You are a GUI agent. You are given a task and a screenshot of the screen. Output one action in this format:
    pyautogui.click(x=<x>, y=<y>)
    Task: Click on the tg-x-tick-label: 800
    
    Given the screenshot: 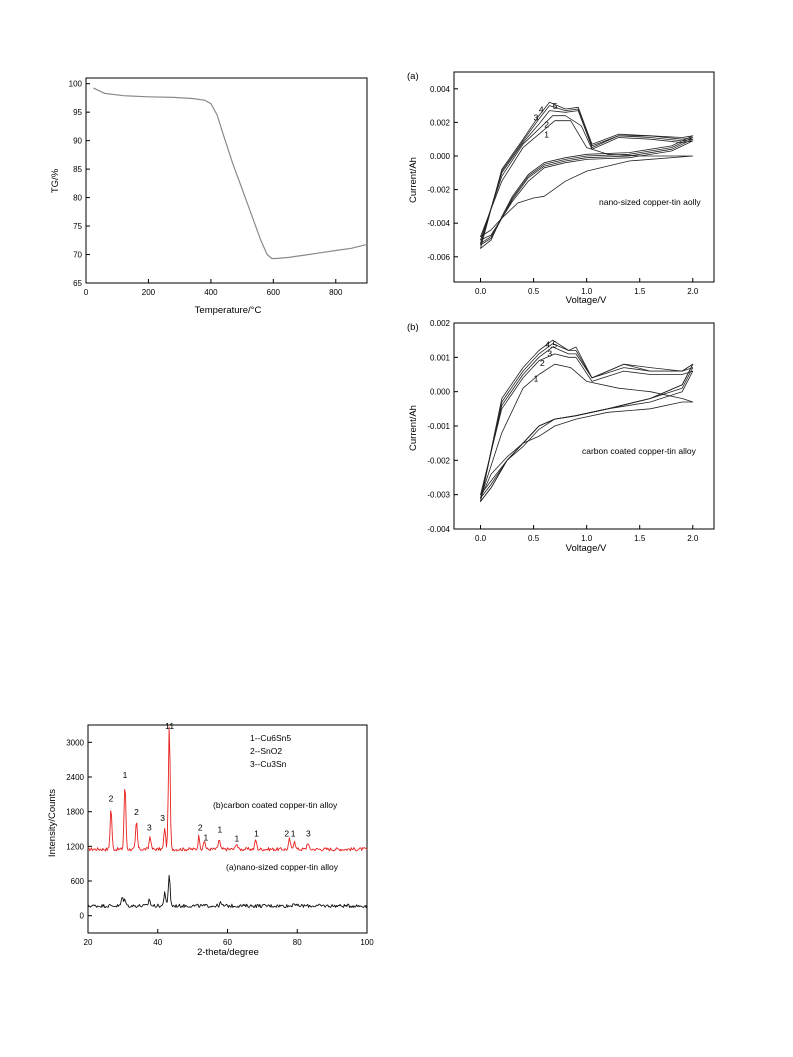 What is the action you would take?
    pyautogui.click(x=336, y=292)
    